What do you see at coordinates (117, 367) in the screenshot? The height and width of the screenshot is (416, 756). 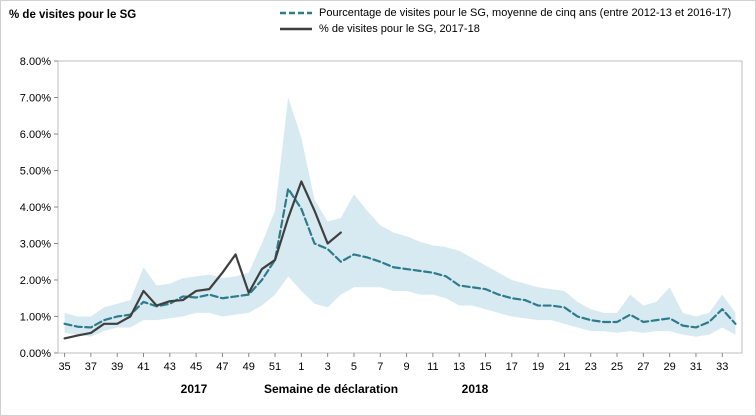 I see `x-tick-label: 39` at bounding box center [117, 367].